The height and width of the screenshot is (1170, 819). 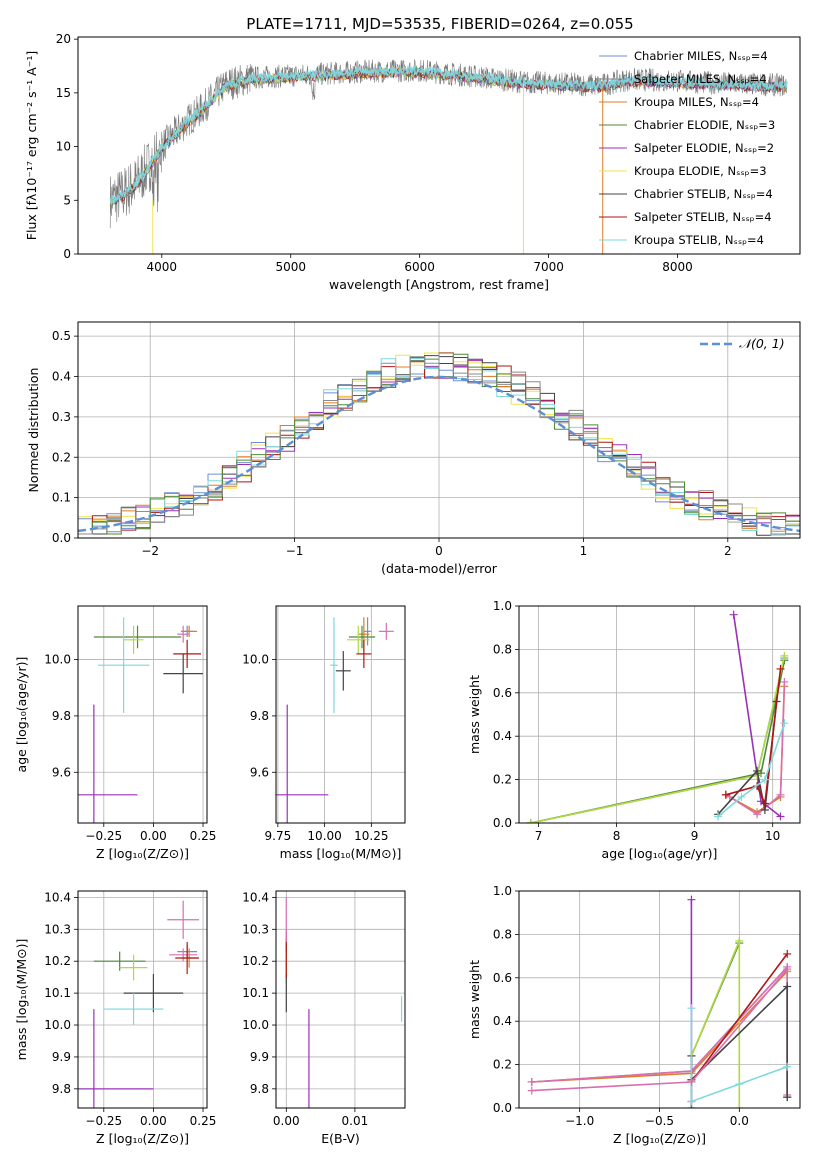 I want to click on y-tick-label: 1.0, so click(x=502, y=891).